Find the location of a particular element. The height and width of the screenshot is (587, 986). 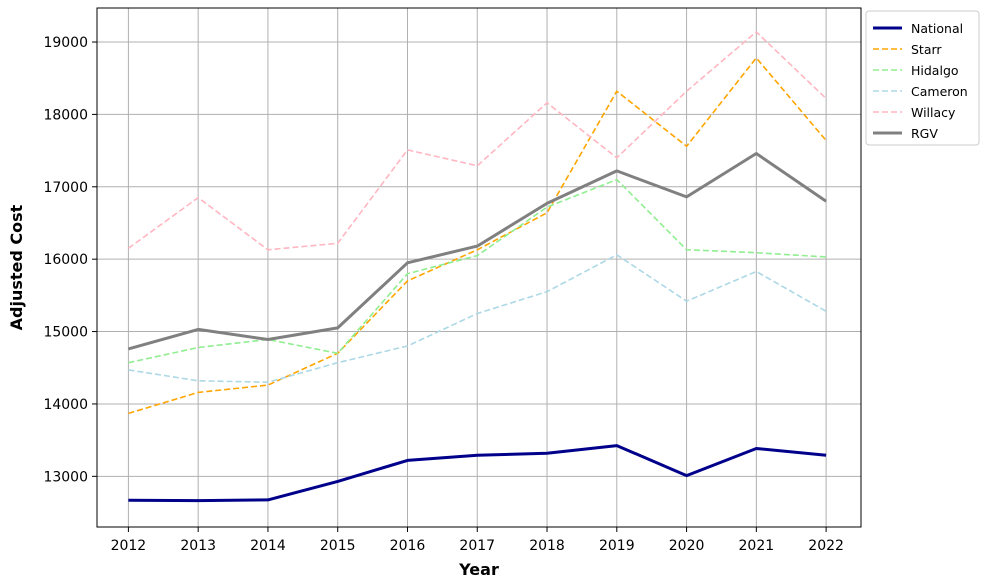

x-tick-label: 2022 is located at coordinates (826, 546).